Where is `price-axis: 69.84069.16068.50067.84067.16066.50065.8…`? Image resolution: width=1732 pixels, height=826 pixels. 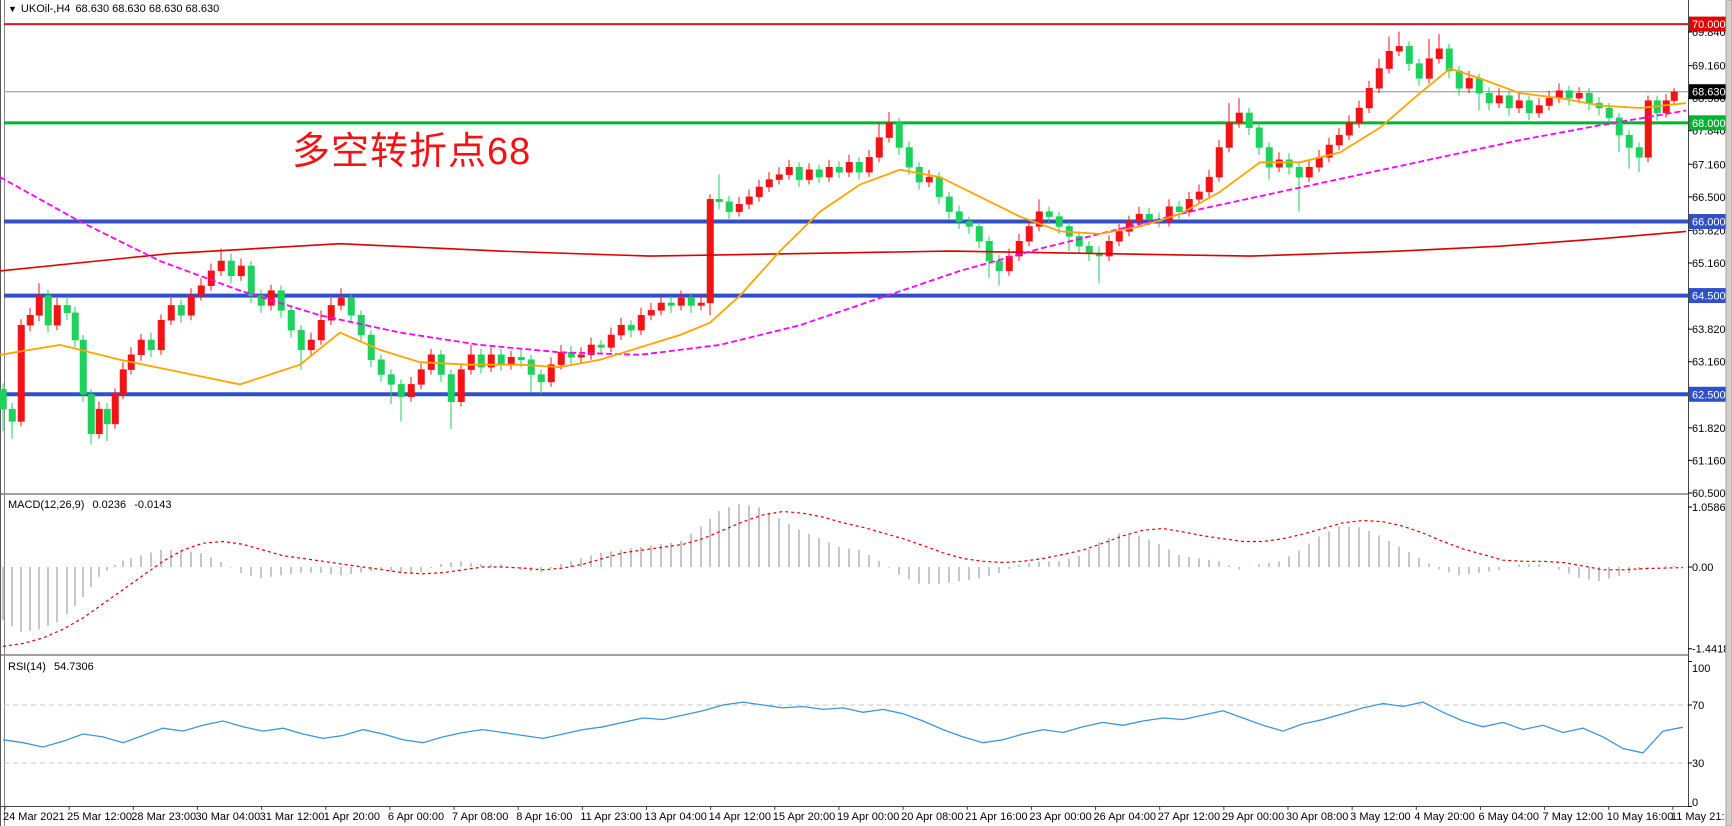 price-axis: 69.84069.16068.50067.84067.16066.50065.8… is located at coordinates (1710, 413).